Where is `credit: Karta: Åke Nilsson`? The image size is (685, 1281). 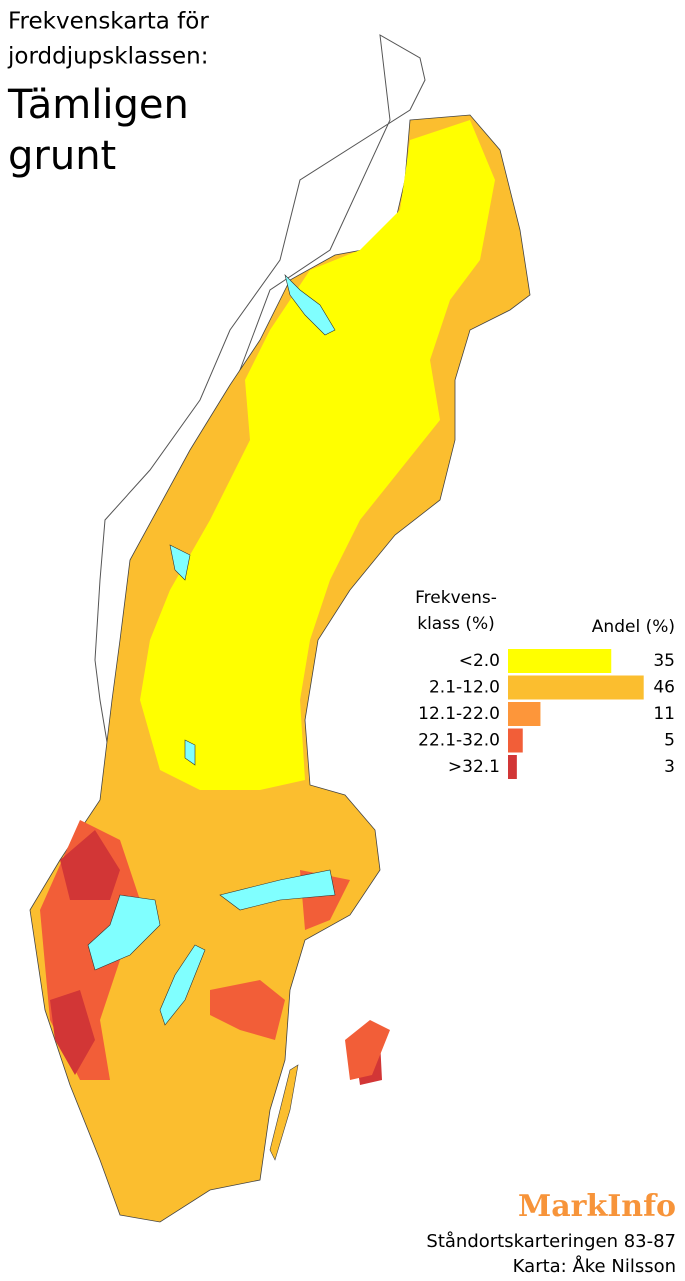
credit: Karta: Åke Nilsson is located at coordinates (594, 1266).